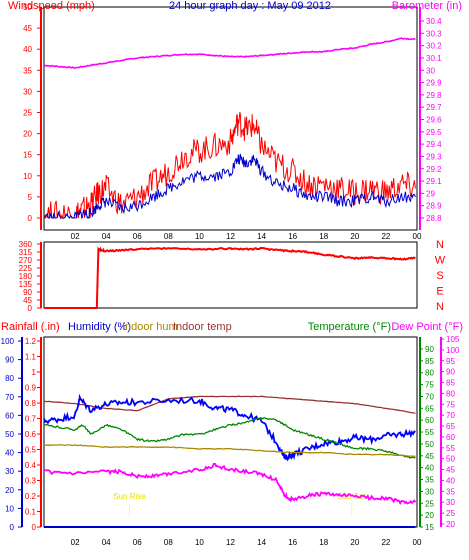 Image resolution: width=469 pixels, height=560 pixels. I want to click on panel3-x-tick-label: 22, so click(385, 542).